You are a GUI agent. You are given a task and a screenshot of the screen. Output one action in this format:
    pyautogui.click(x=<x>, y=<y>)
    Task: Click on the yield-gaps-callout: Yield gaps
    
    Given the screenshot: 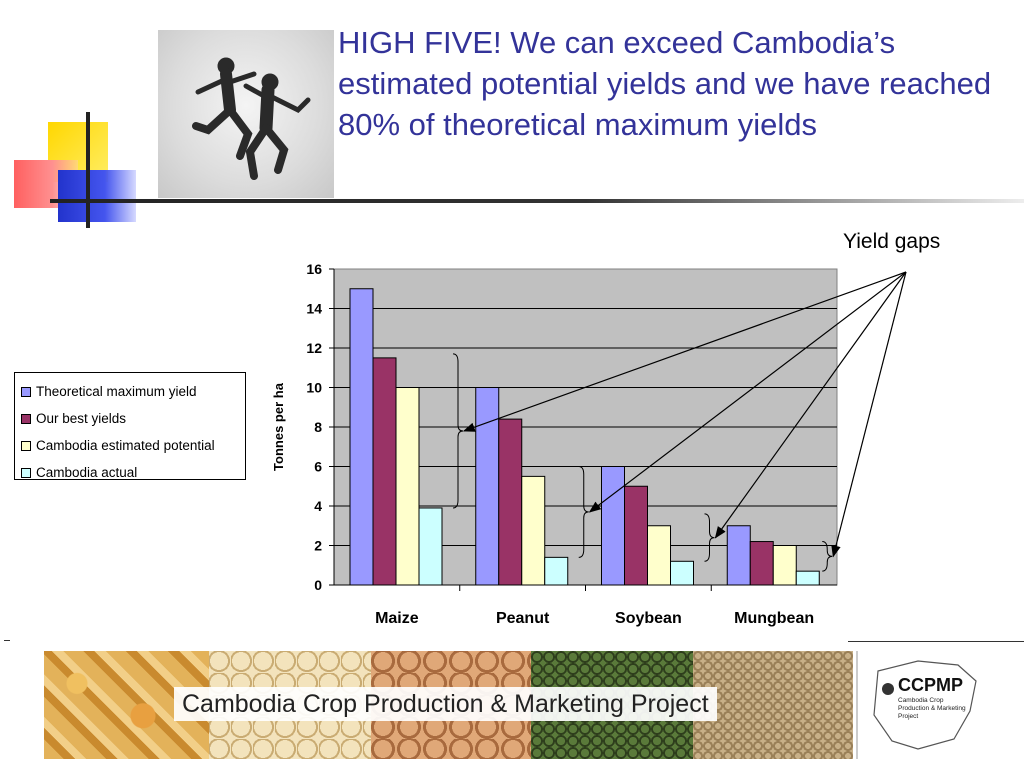 What is the action you would take?
    pyautogui.click(x=892, y=241)
    